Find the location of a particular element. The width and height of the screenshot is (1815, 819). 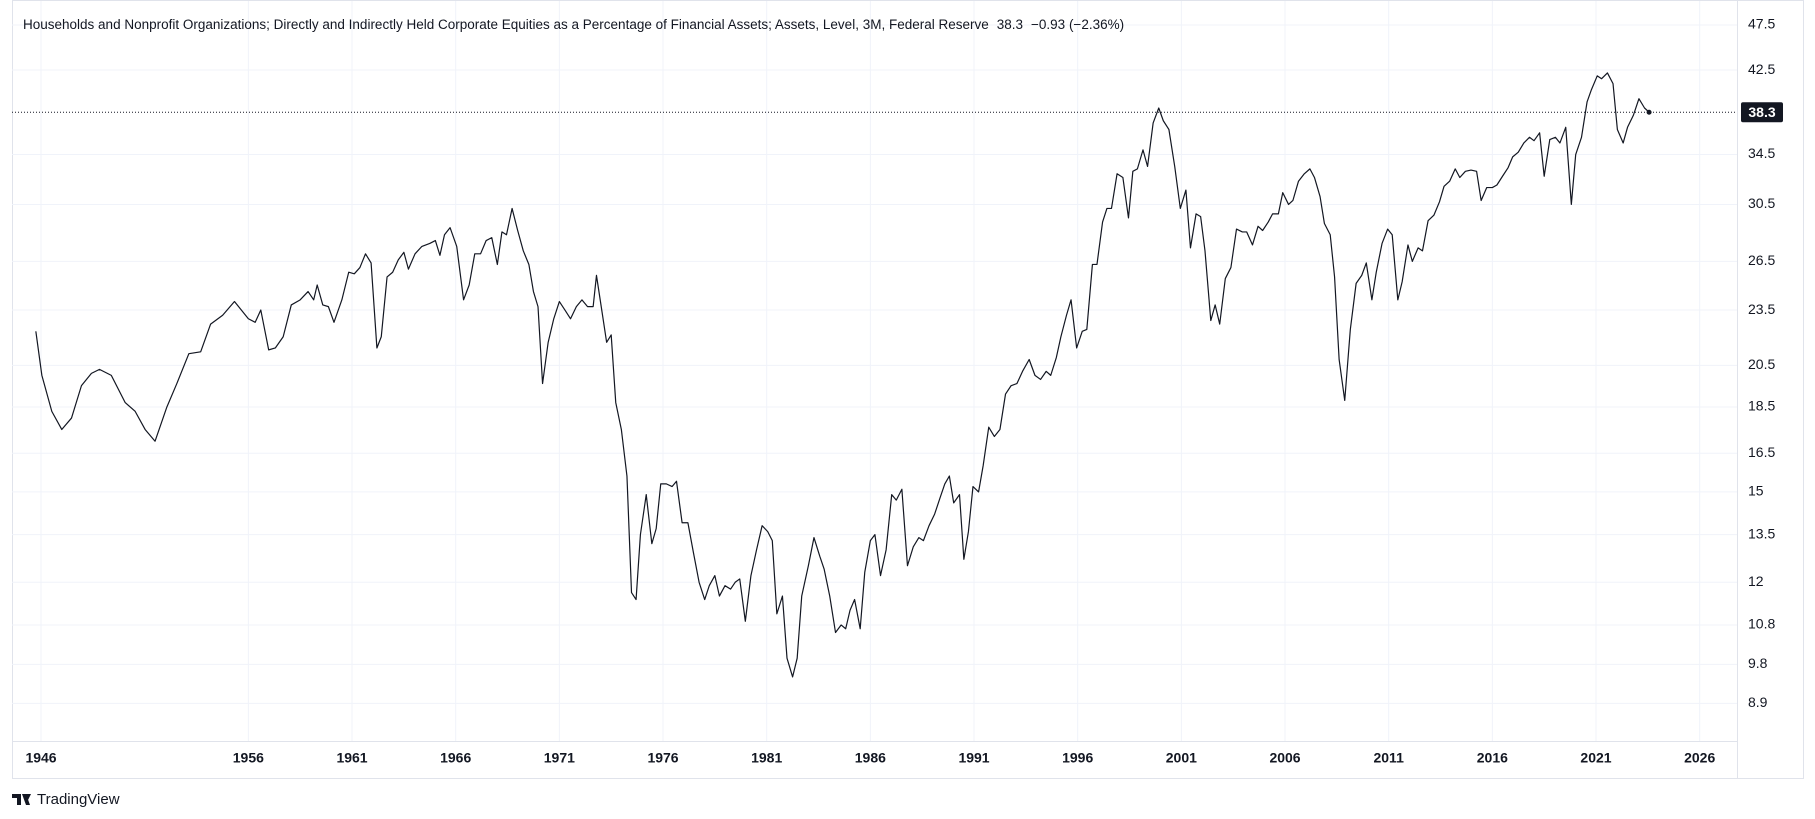

y-tick-label: 16.5 is located at coordinates (1761, 452).